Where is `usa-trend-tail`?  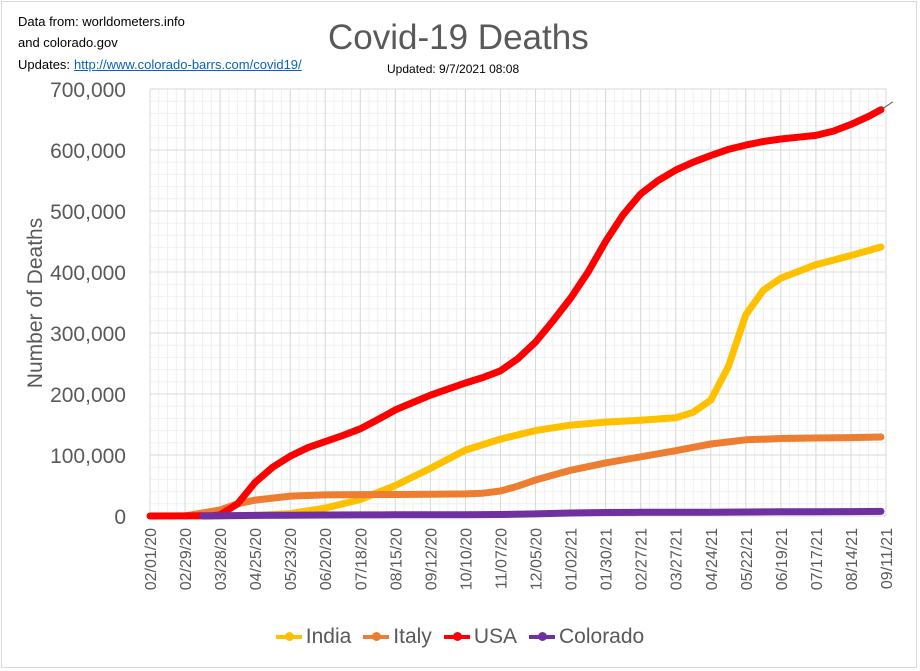 usa-trend-tail is located at coordinates (887, 106).